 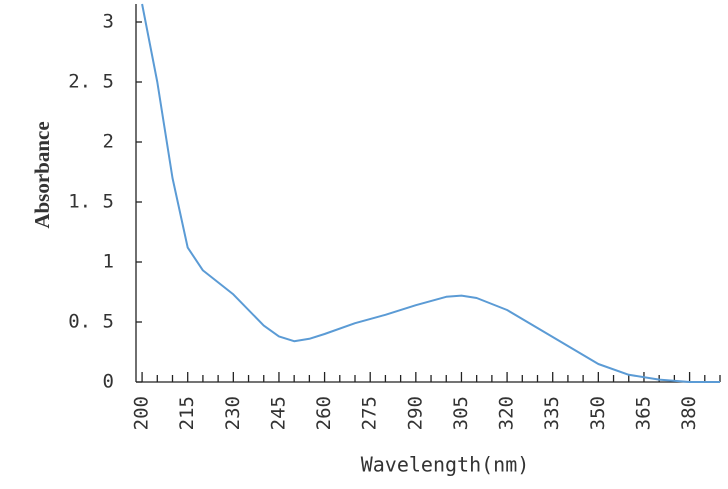 I want to click on x-axis-title: Wavelength(nm), so click(x=445, y=465).